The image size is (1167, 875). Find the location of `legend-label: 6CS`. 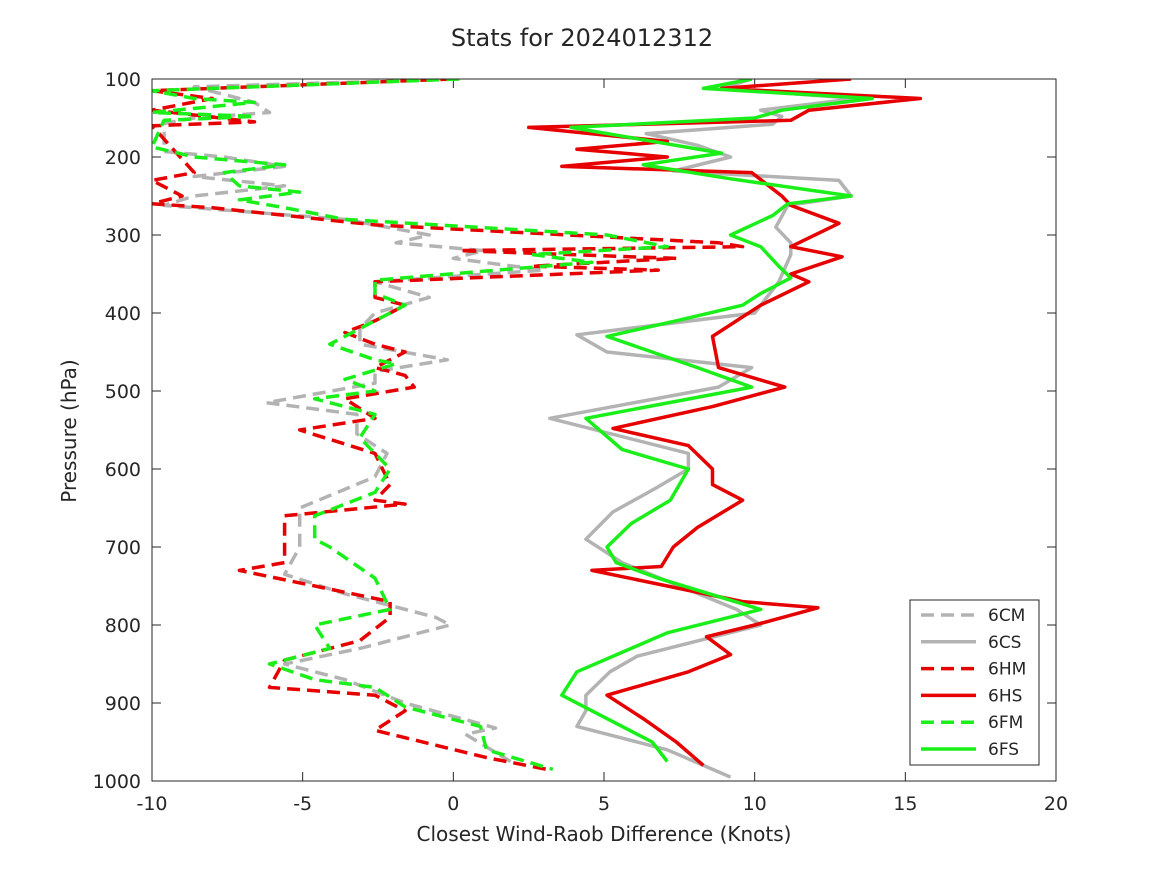

legend-label: 6CS is located at coordinates (1004, 643).